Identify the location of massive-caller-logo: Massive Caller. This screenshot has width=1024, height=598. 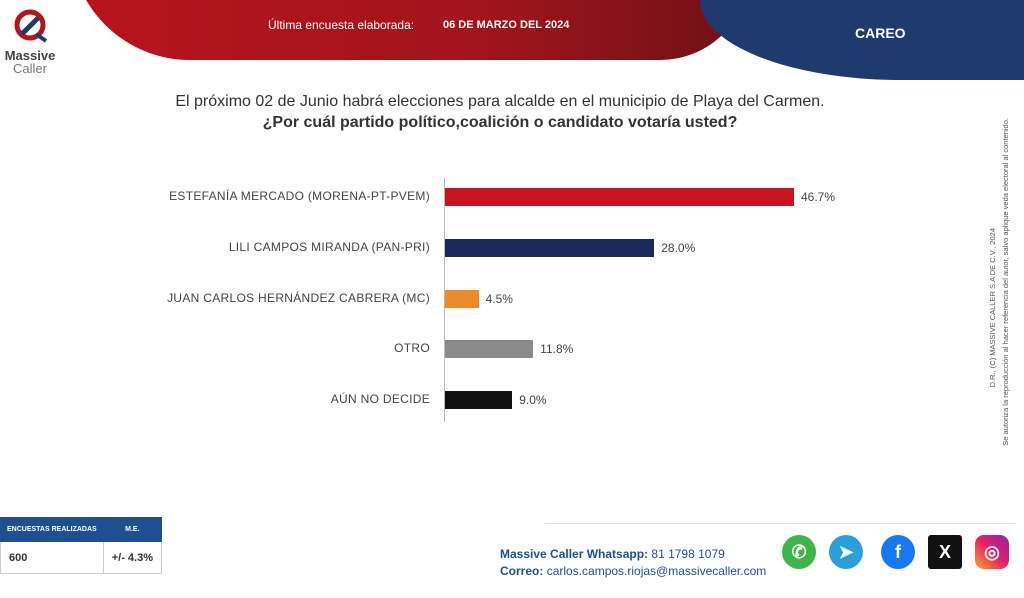
(30, 41).